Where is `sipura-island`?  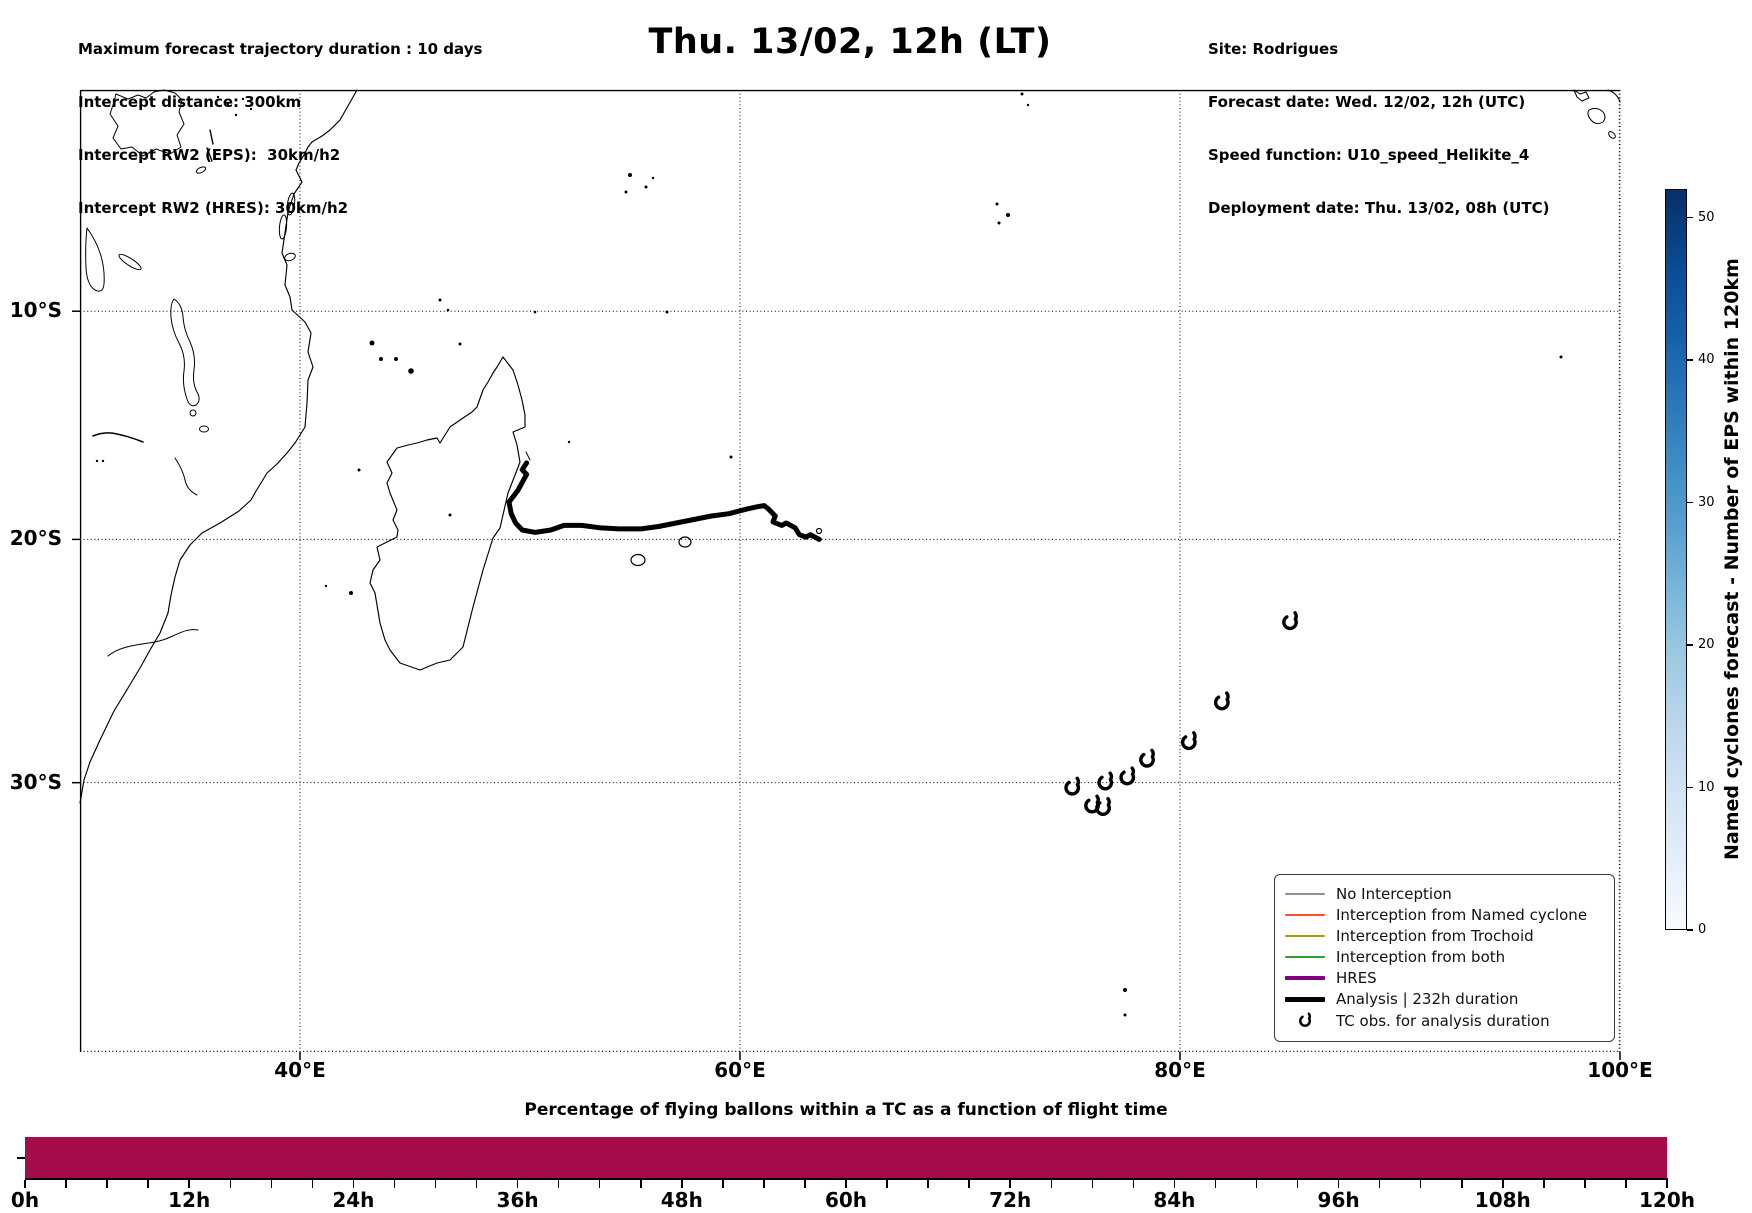
sipura-island is located at coordinates (1612, 135).